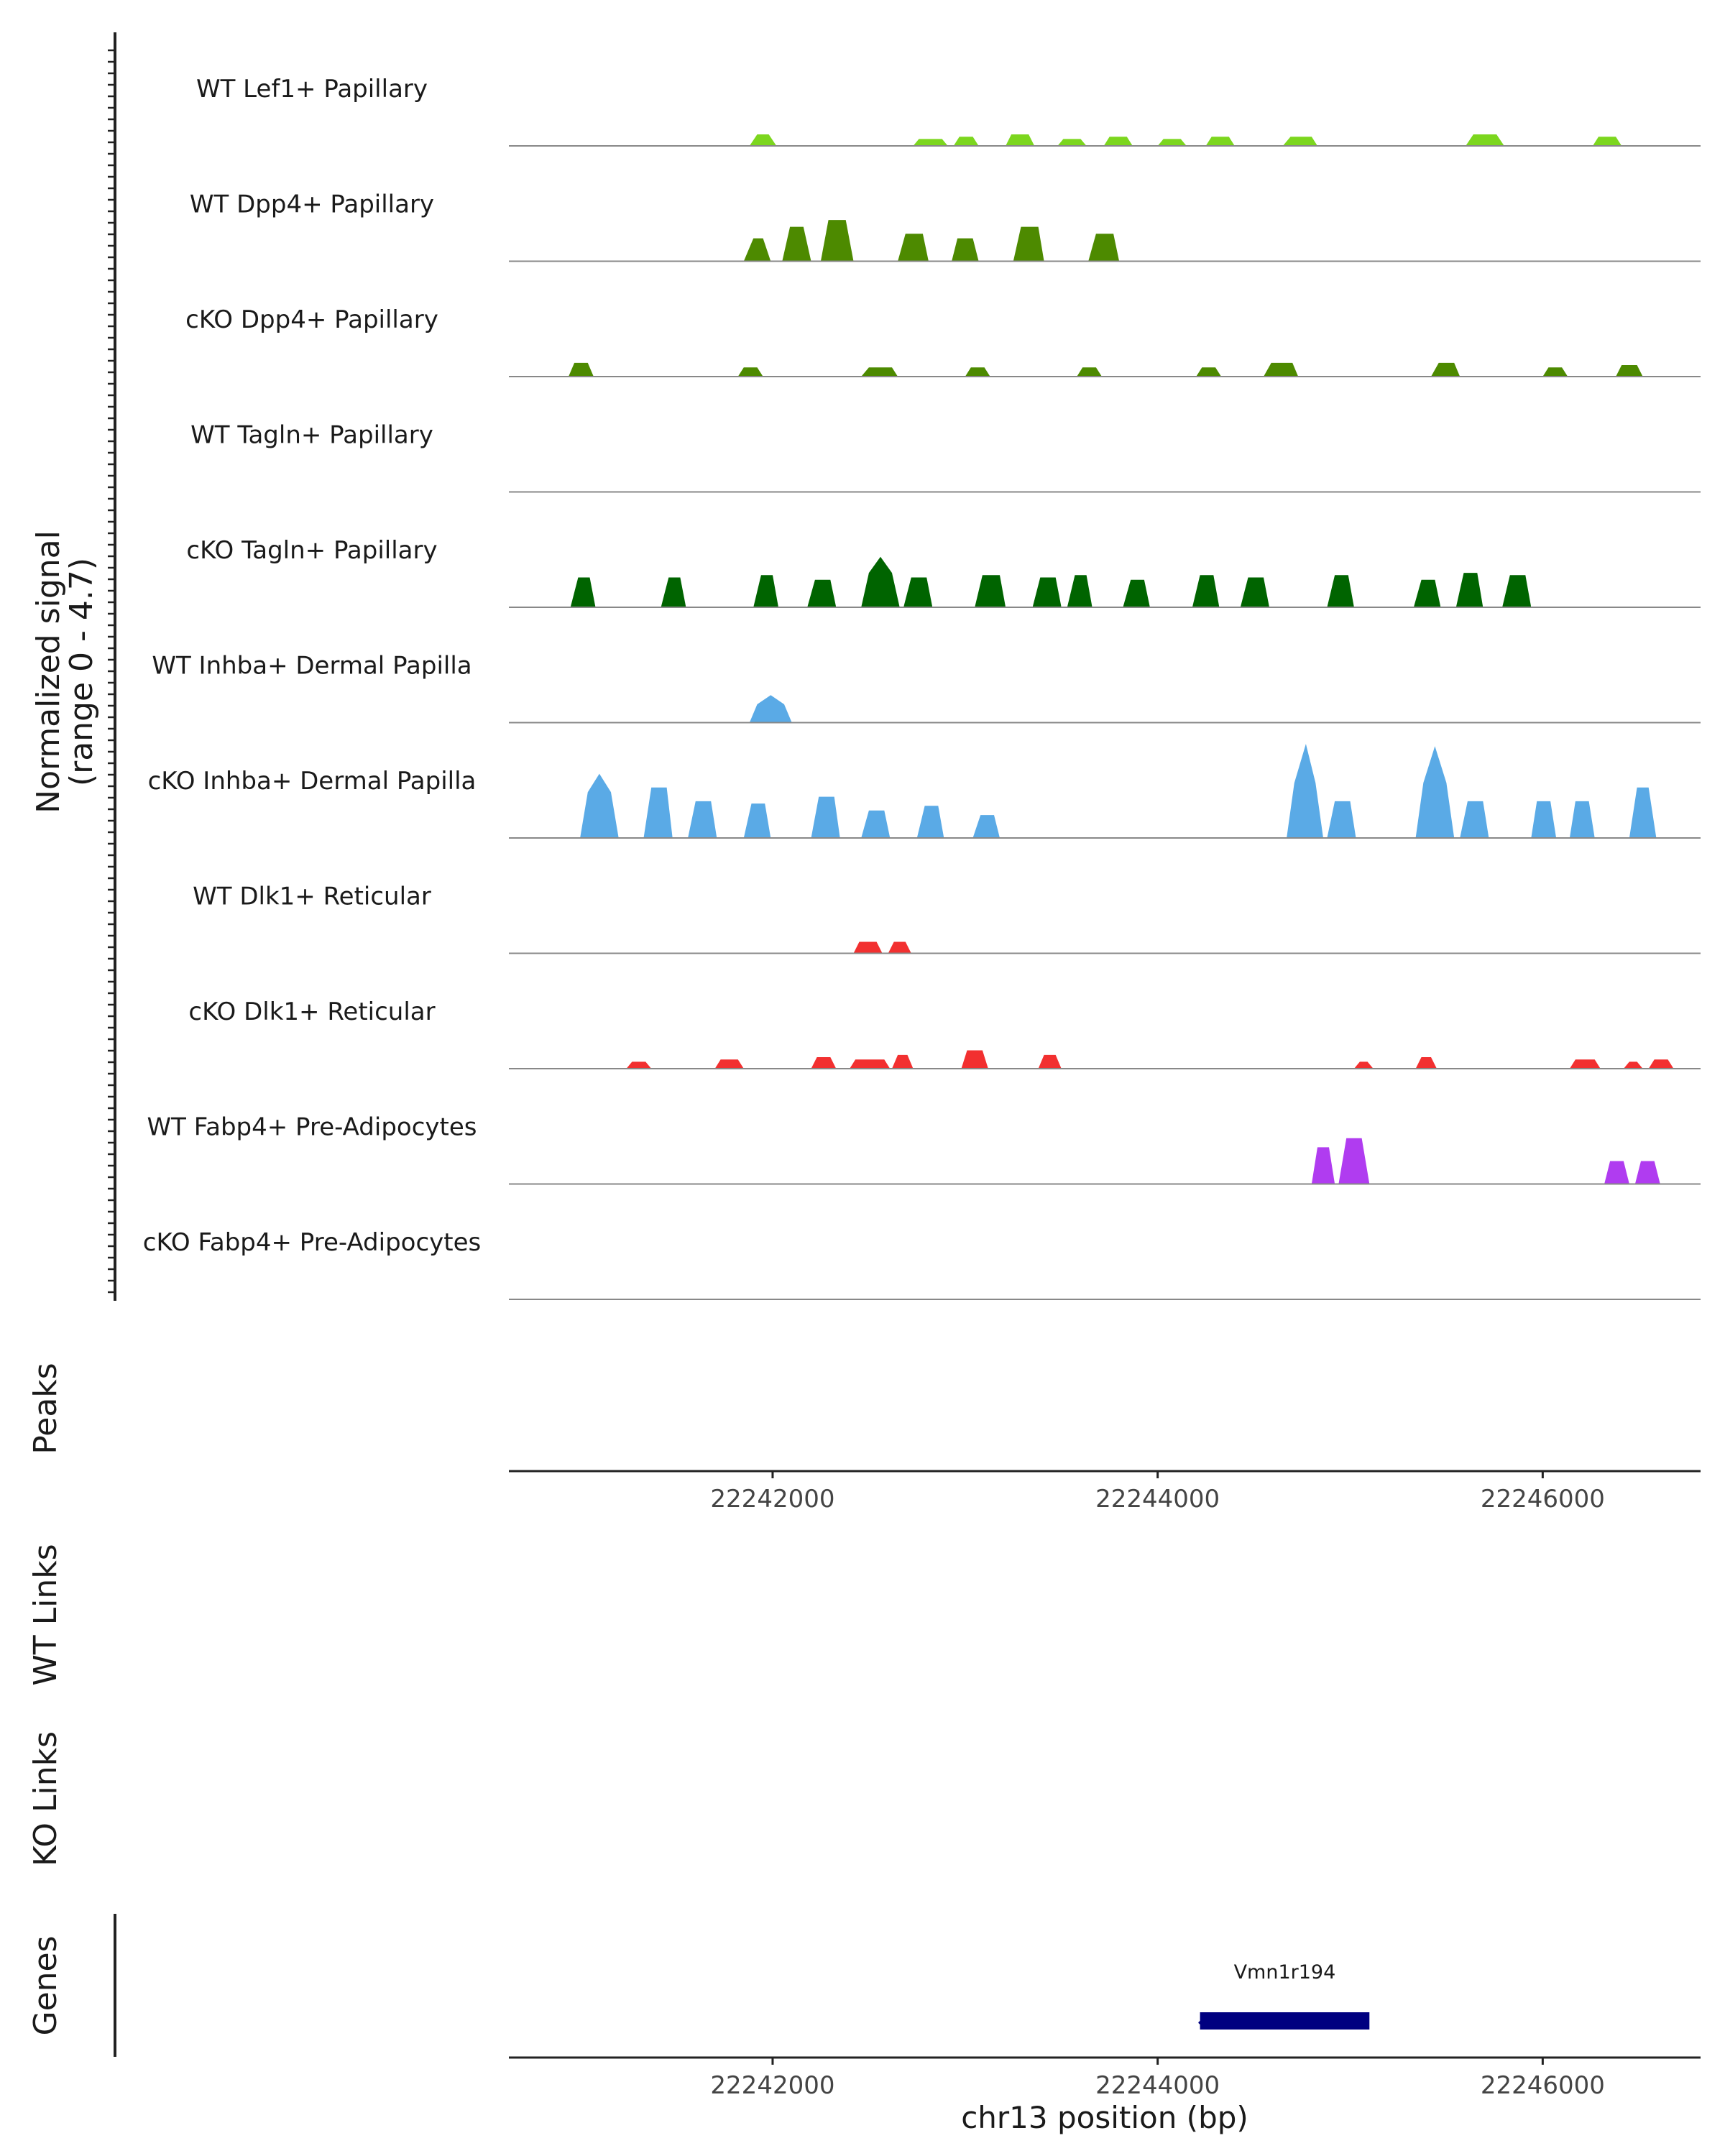  I want to click on track: cKO Dlk1+ Reticular, so click(944, 1033).